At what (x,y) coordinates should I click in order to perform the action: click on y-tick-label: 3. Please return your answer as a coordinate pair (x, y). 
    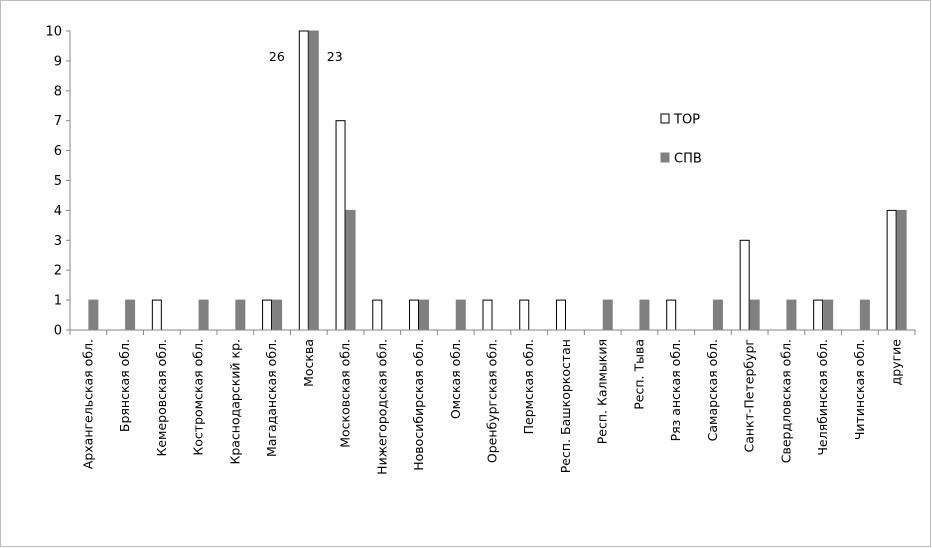
    Looking at the image, I should click on (58, 241).